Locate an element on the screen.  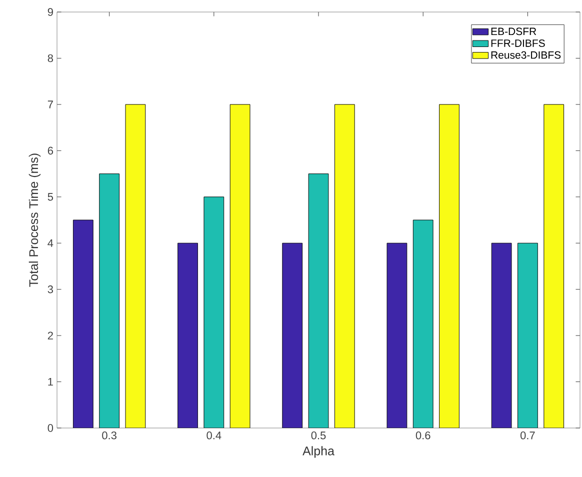
legend-label: EB-DSFR is located at coordinates (513, 32).